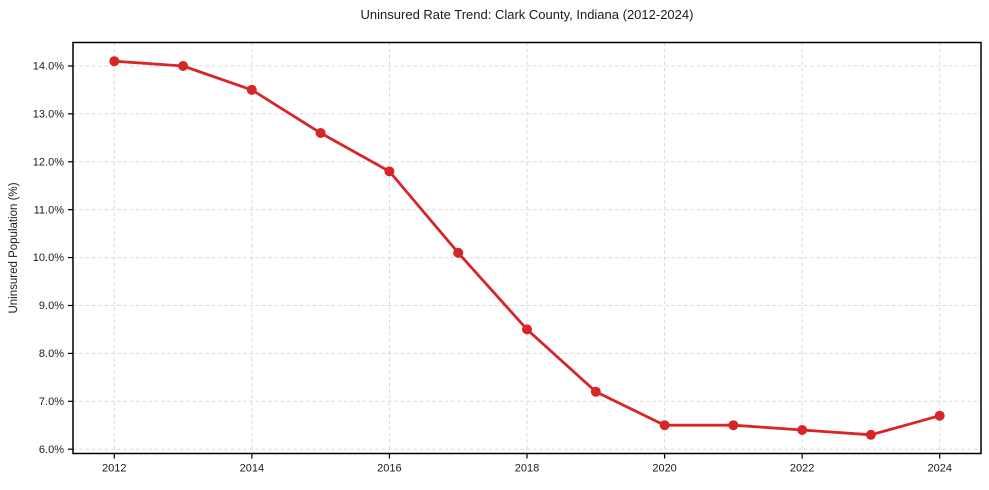 The height and width of the screenshot is (490, 989). What do you see at coordinates (48, 115) in the screenshot?
I see `y-tick-label: 13.0%` at bounding box center [48, 115].